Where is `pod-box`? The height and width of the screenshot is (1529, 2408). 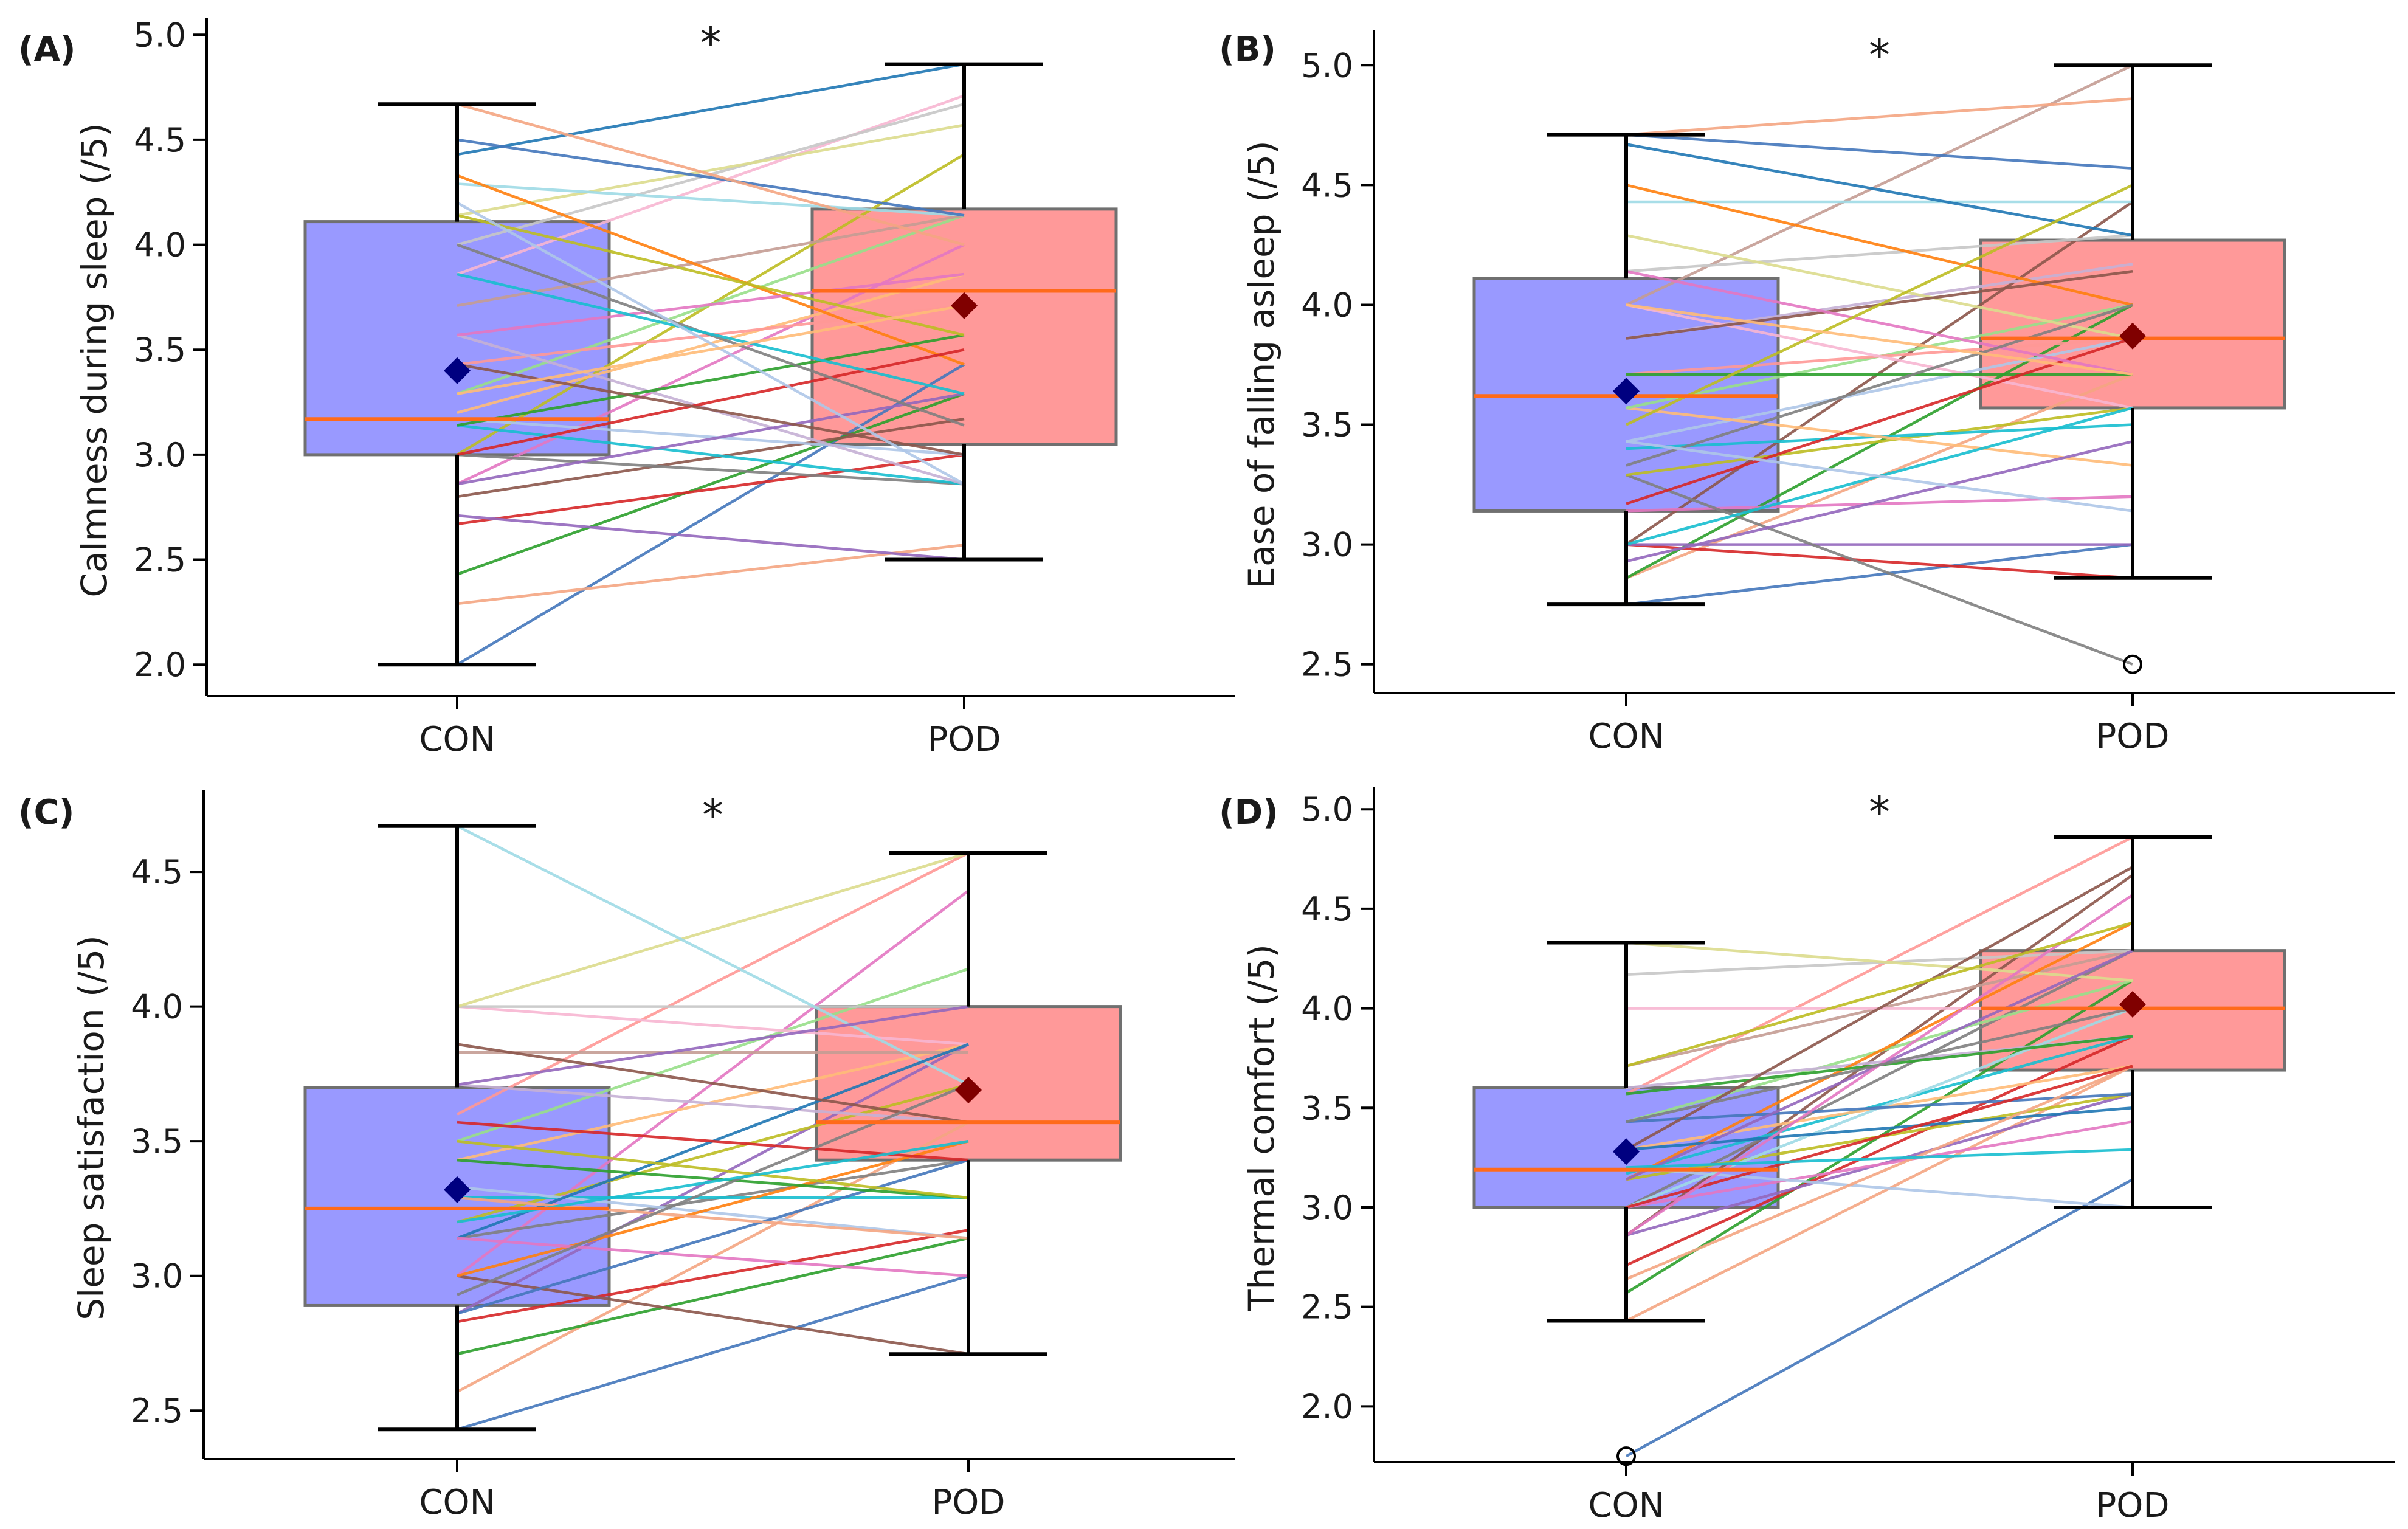
pod-box is located at coordinates (2132, 1010).